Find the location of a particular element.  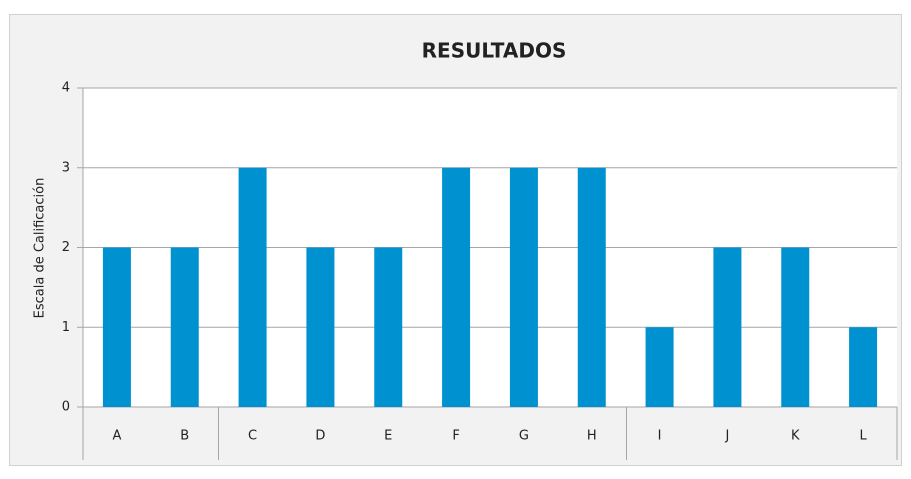

y-tick-label: 4 is located at coordinates (66, 88).